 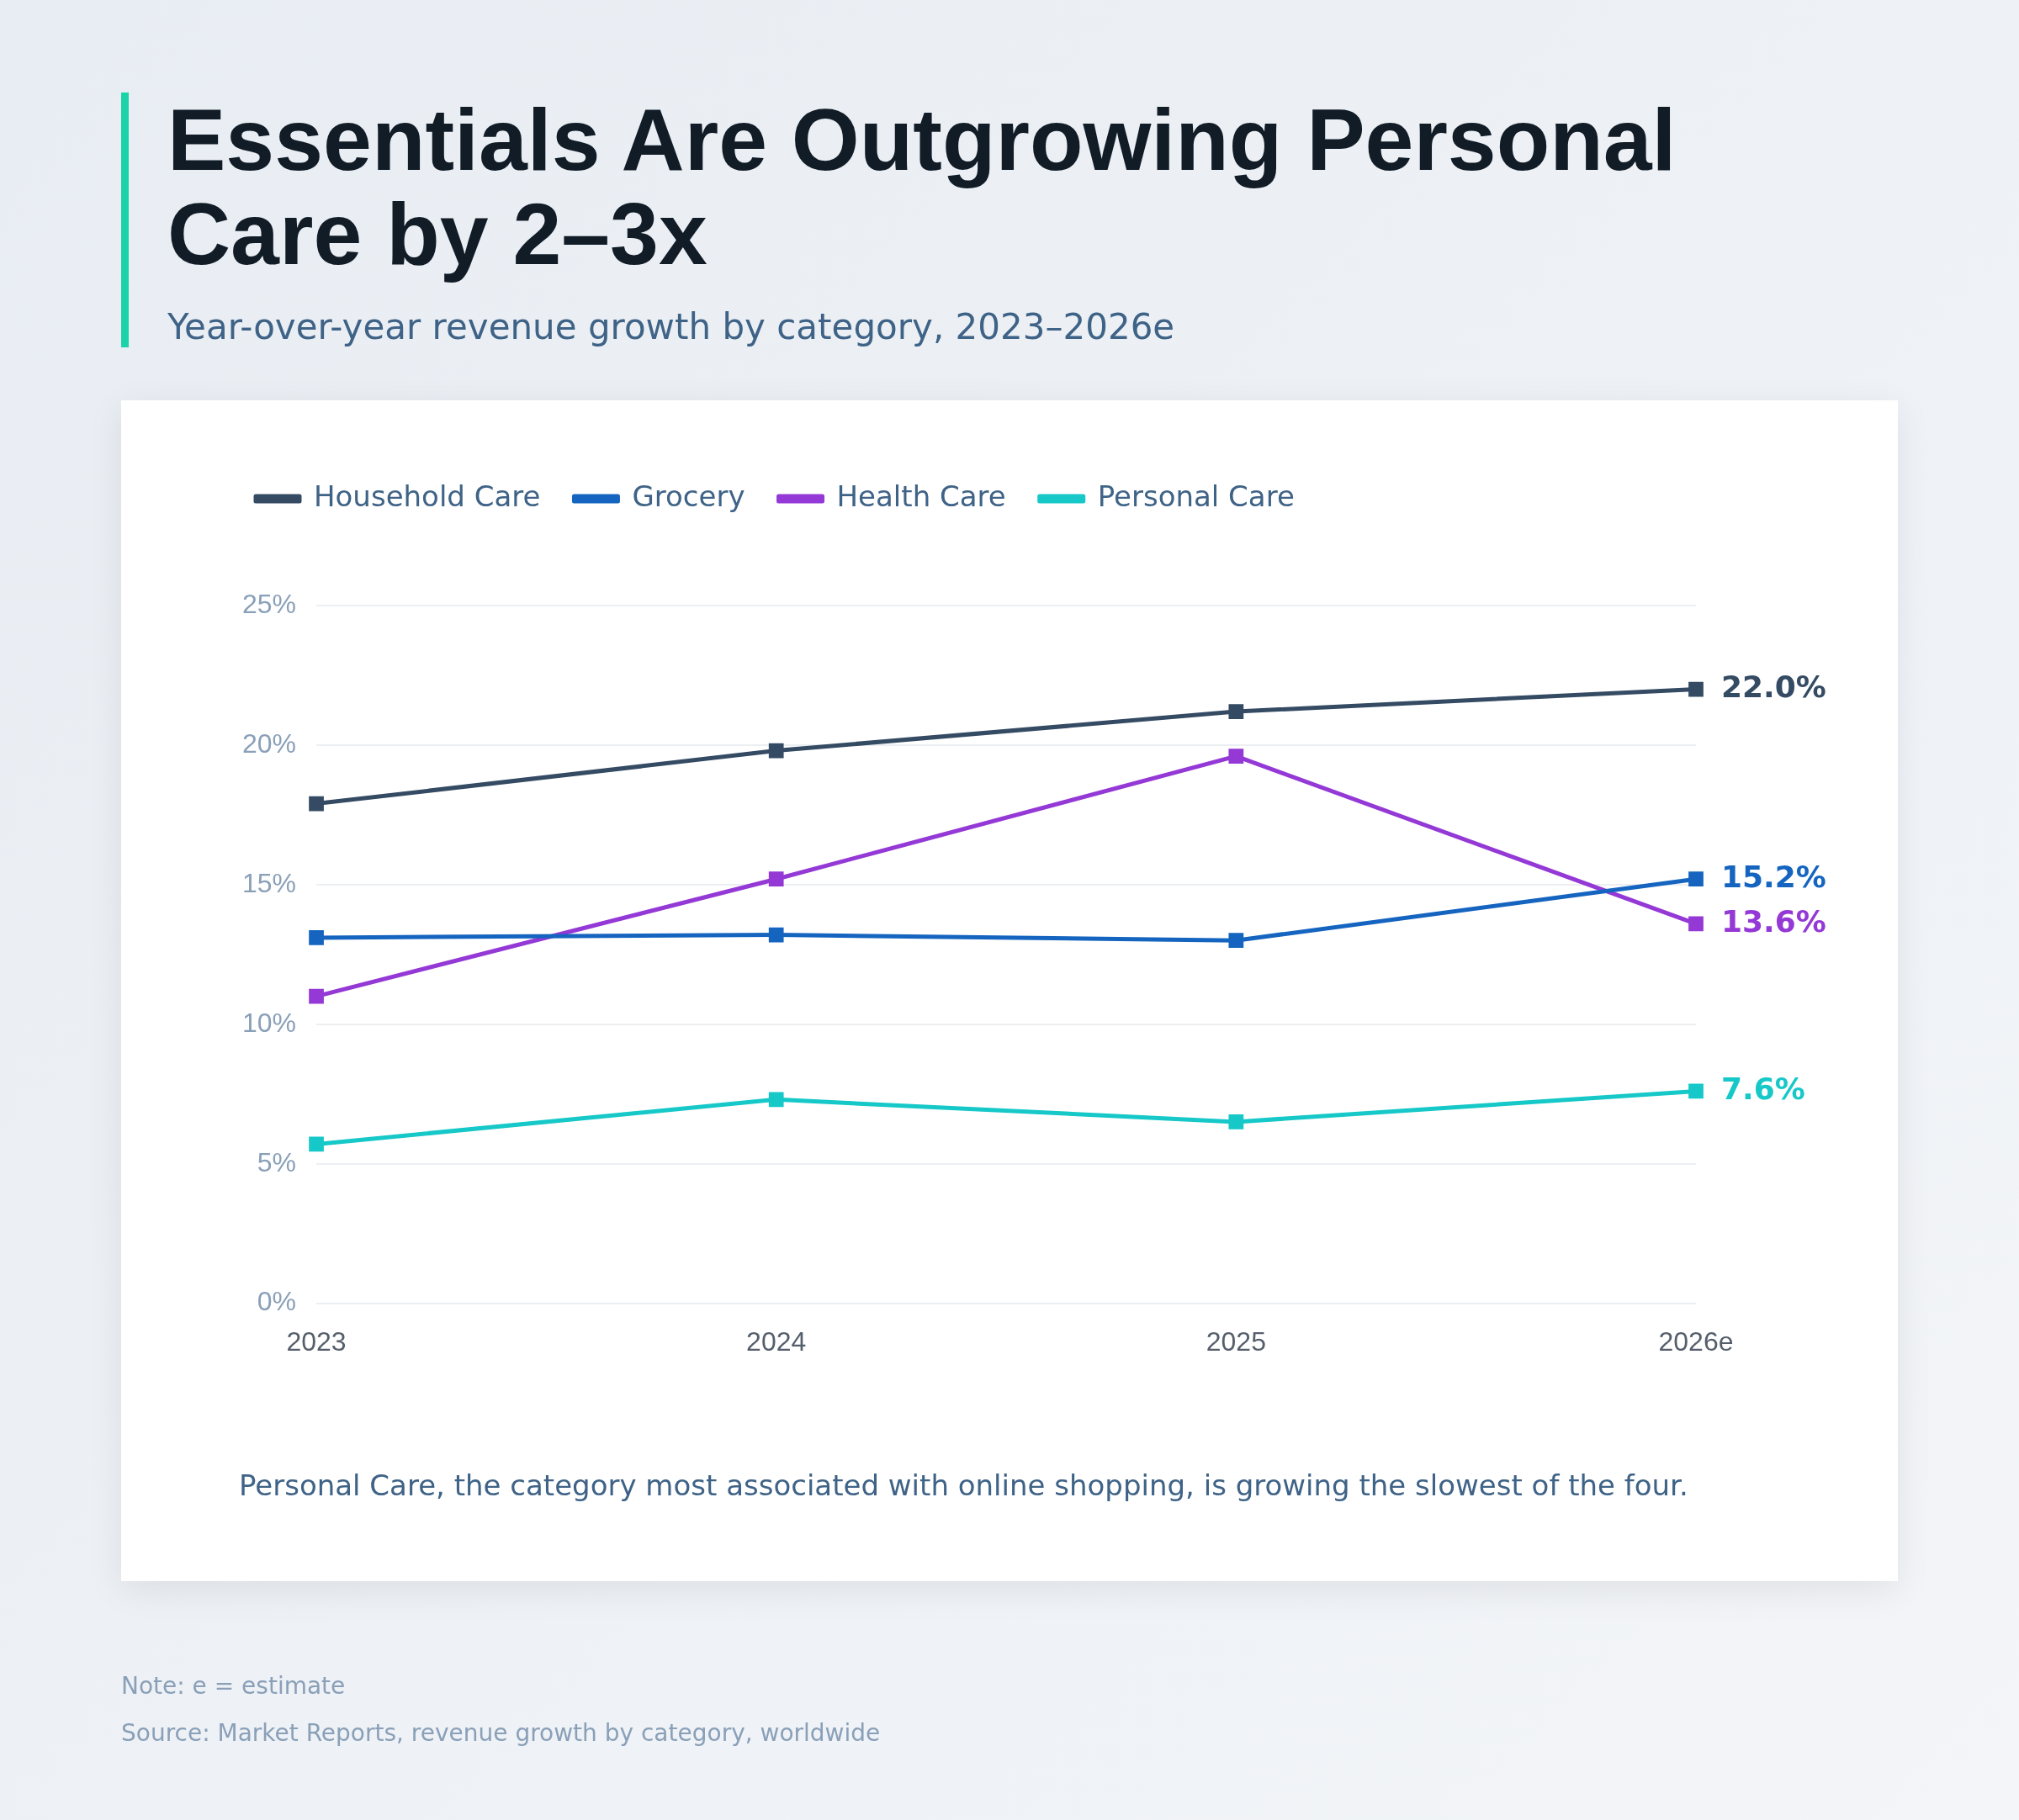 What do you see at coordinates (1773, 876) in the screenshot?
I see `data-label: 15.2%` at bounding box center [1773, 876].